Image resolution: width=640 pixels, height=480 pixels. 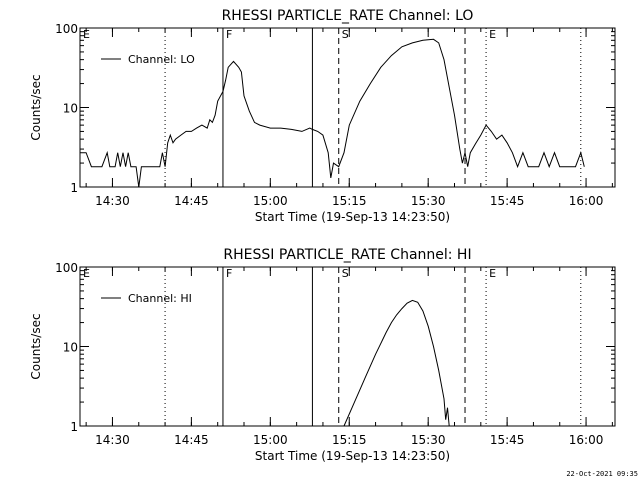 I want to click on chart2-x-tick-label-3: 15:15, so click(x=349, y=440).